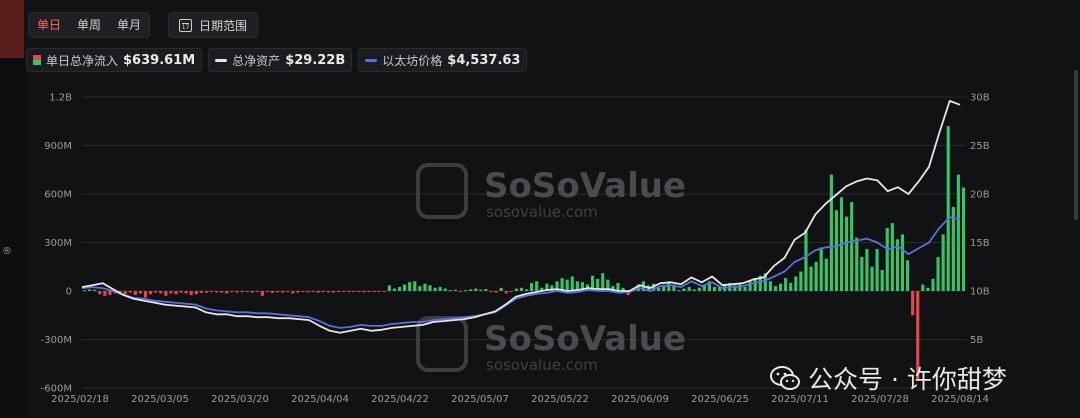 The width and height of the screenshot is (1080, 418). What do you see at coordinates (442, 191) in the screenshot?
I see `watermark-logo-icon` at bounding box center [442, 191].